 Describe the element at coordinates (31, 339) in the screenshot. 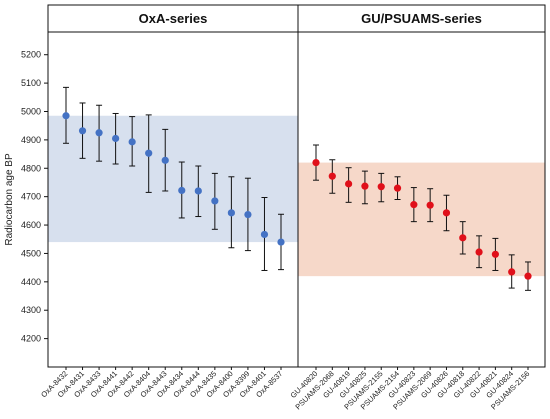

I see `y-tick-label: 4200` at that location.